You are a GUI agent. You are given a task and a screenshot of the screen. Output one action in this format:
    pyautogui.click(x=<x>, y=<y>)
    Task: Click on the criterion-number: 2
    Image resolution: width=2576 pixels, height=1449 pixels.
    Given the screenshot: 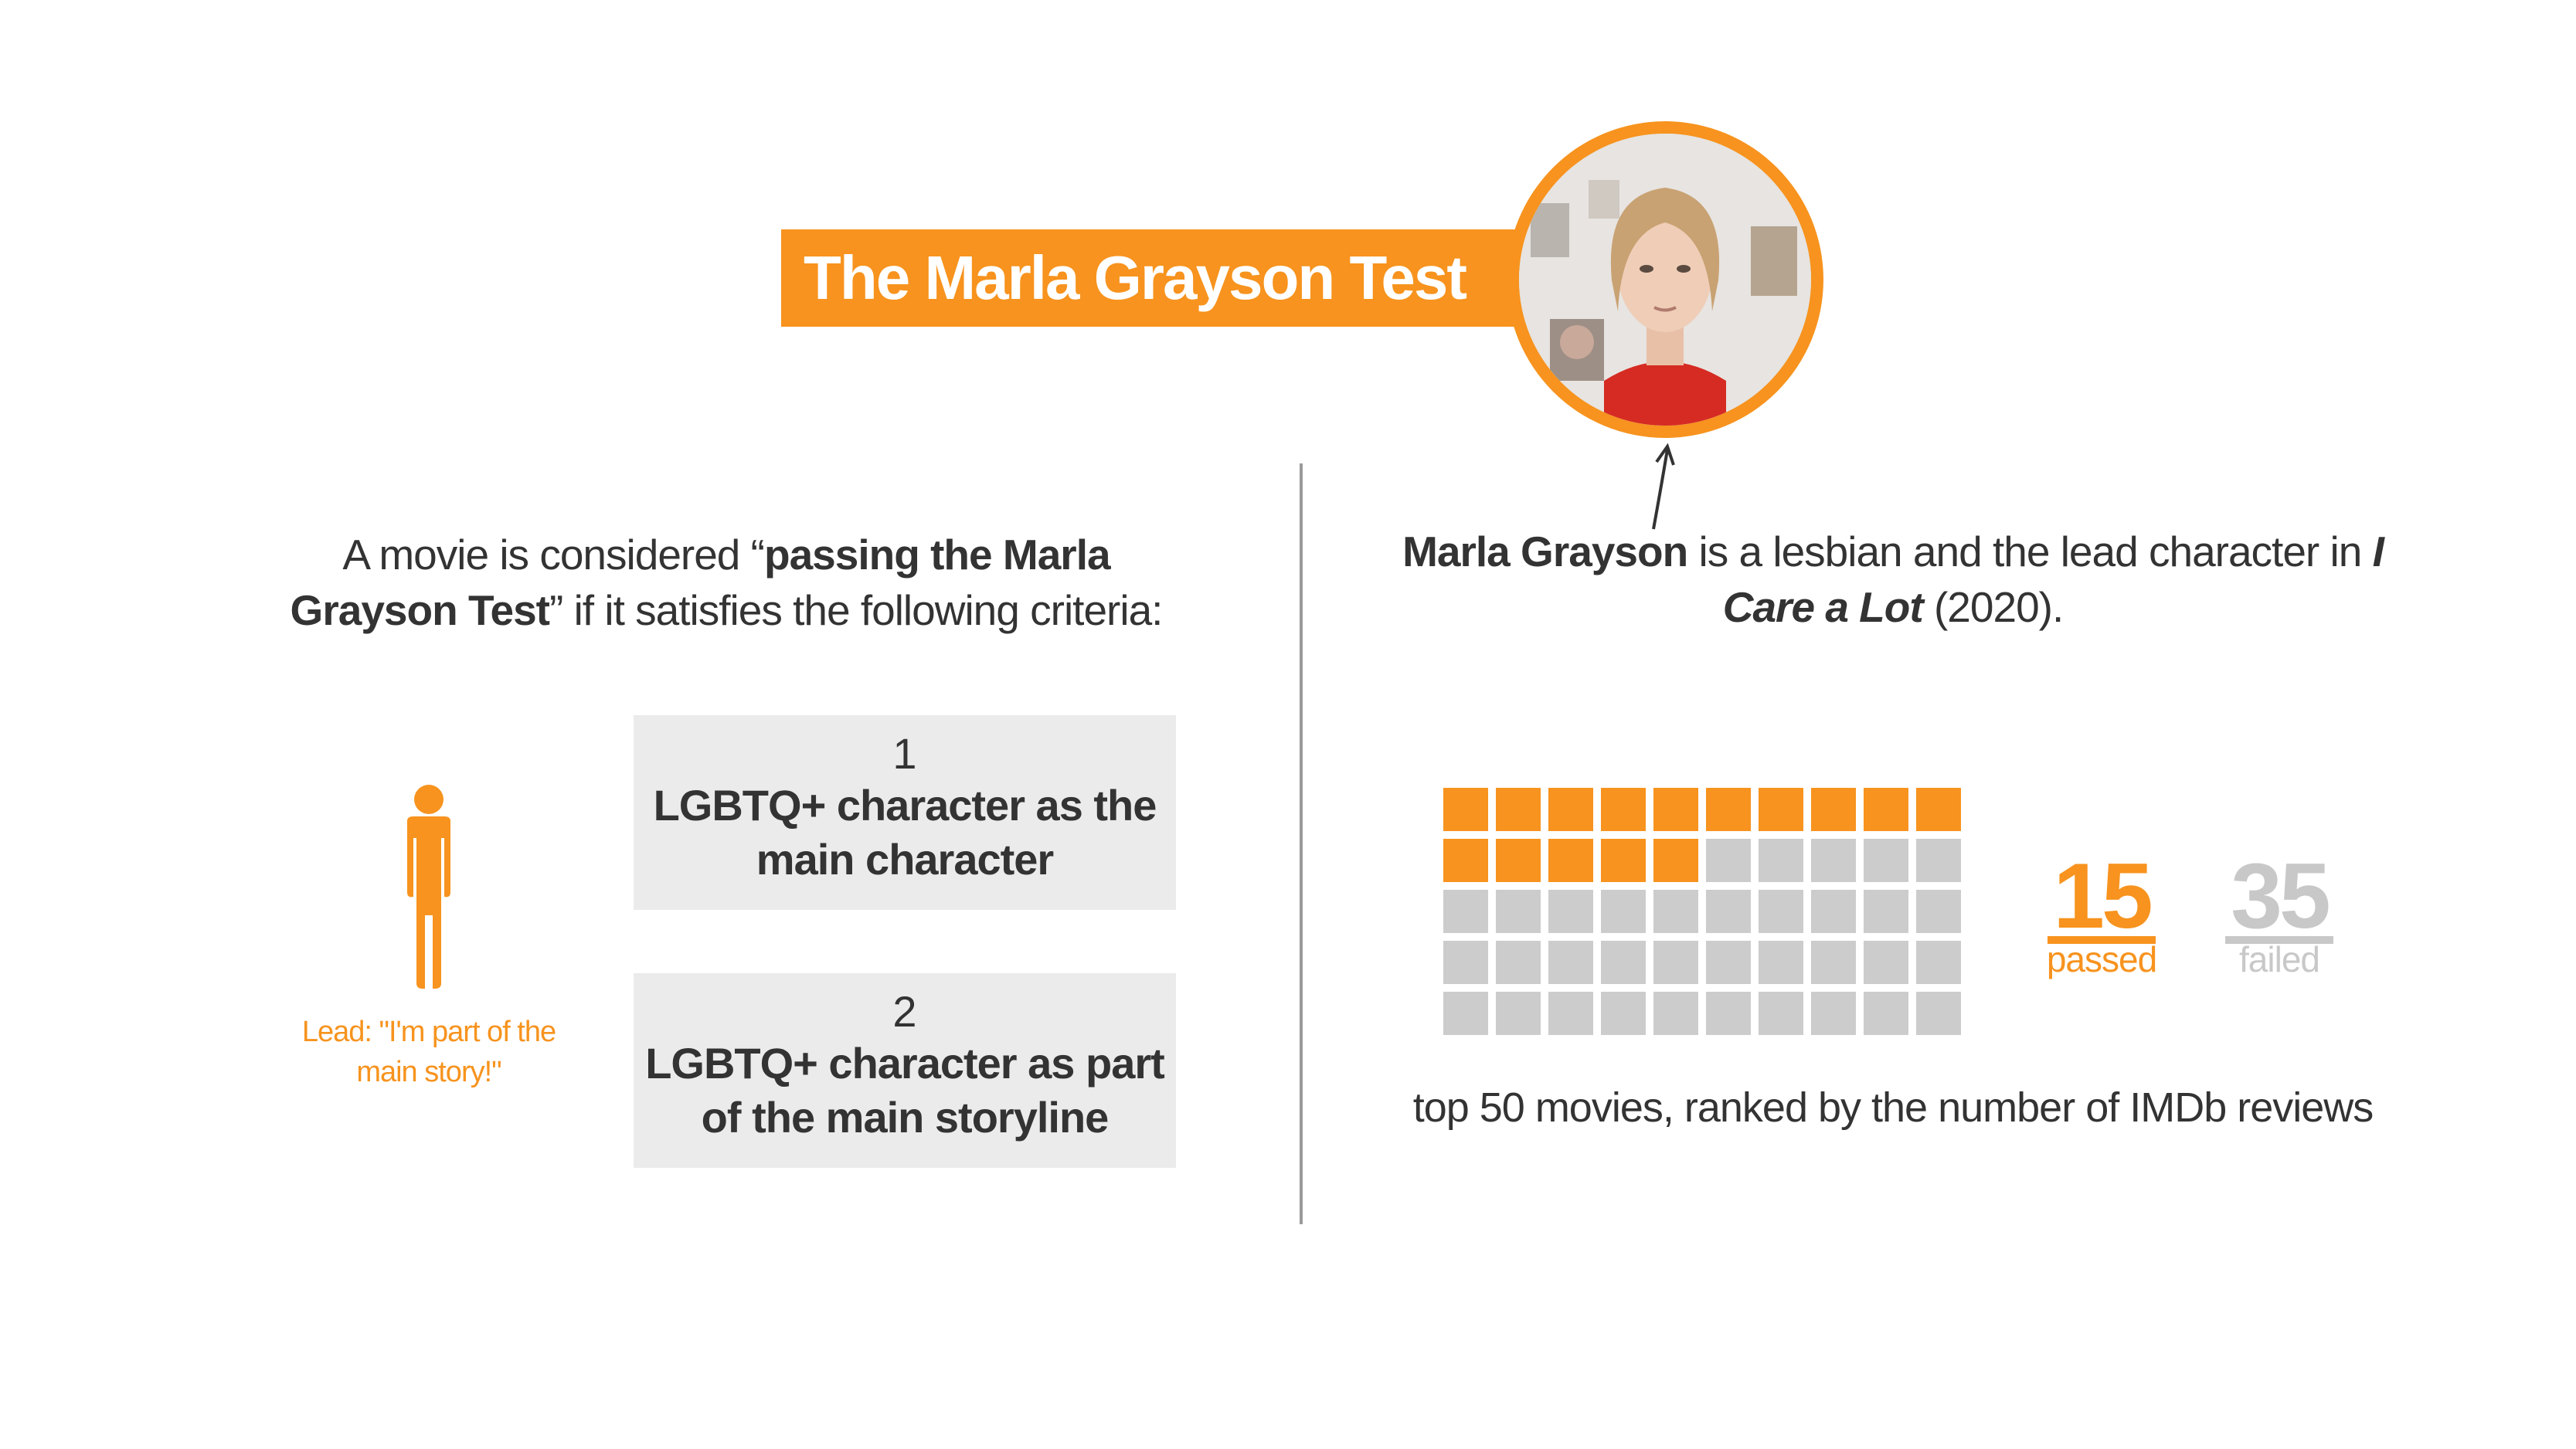 What is the action you would take?
    pyautogui.click(x=904, y=1011)
    